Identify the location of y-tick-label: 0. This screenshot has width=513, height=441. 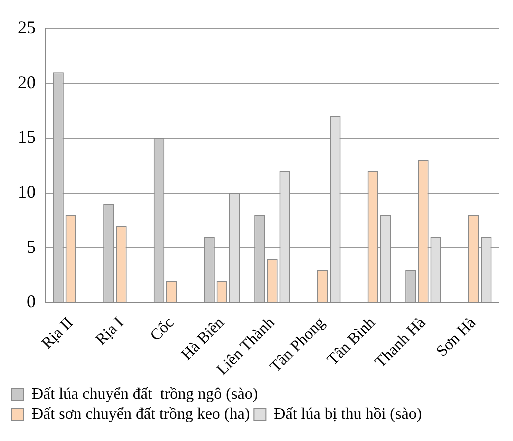
(31, 302).